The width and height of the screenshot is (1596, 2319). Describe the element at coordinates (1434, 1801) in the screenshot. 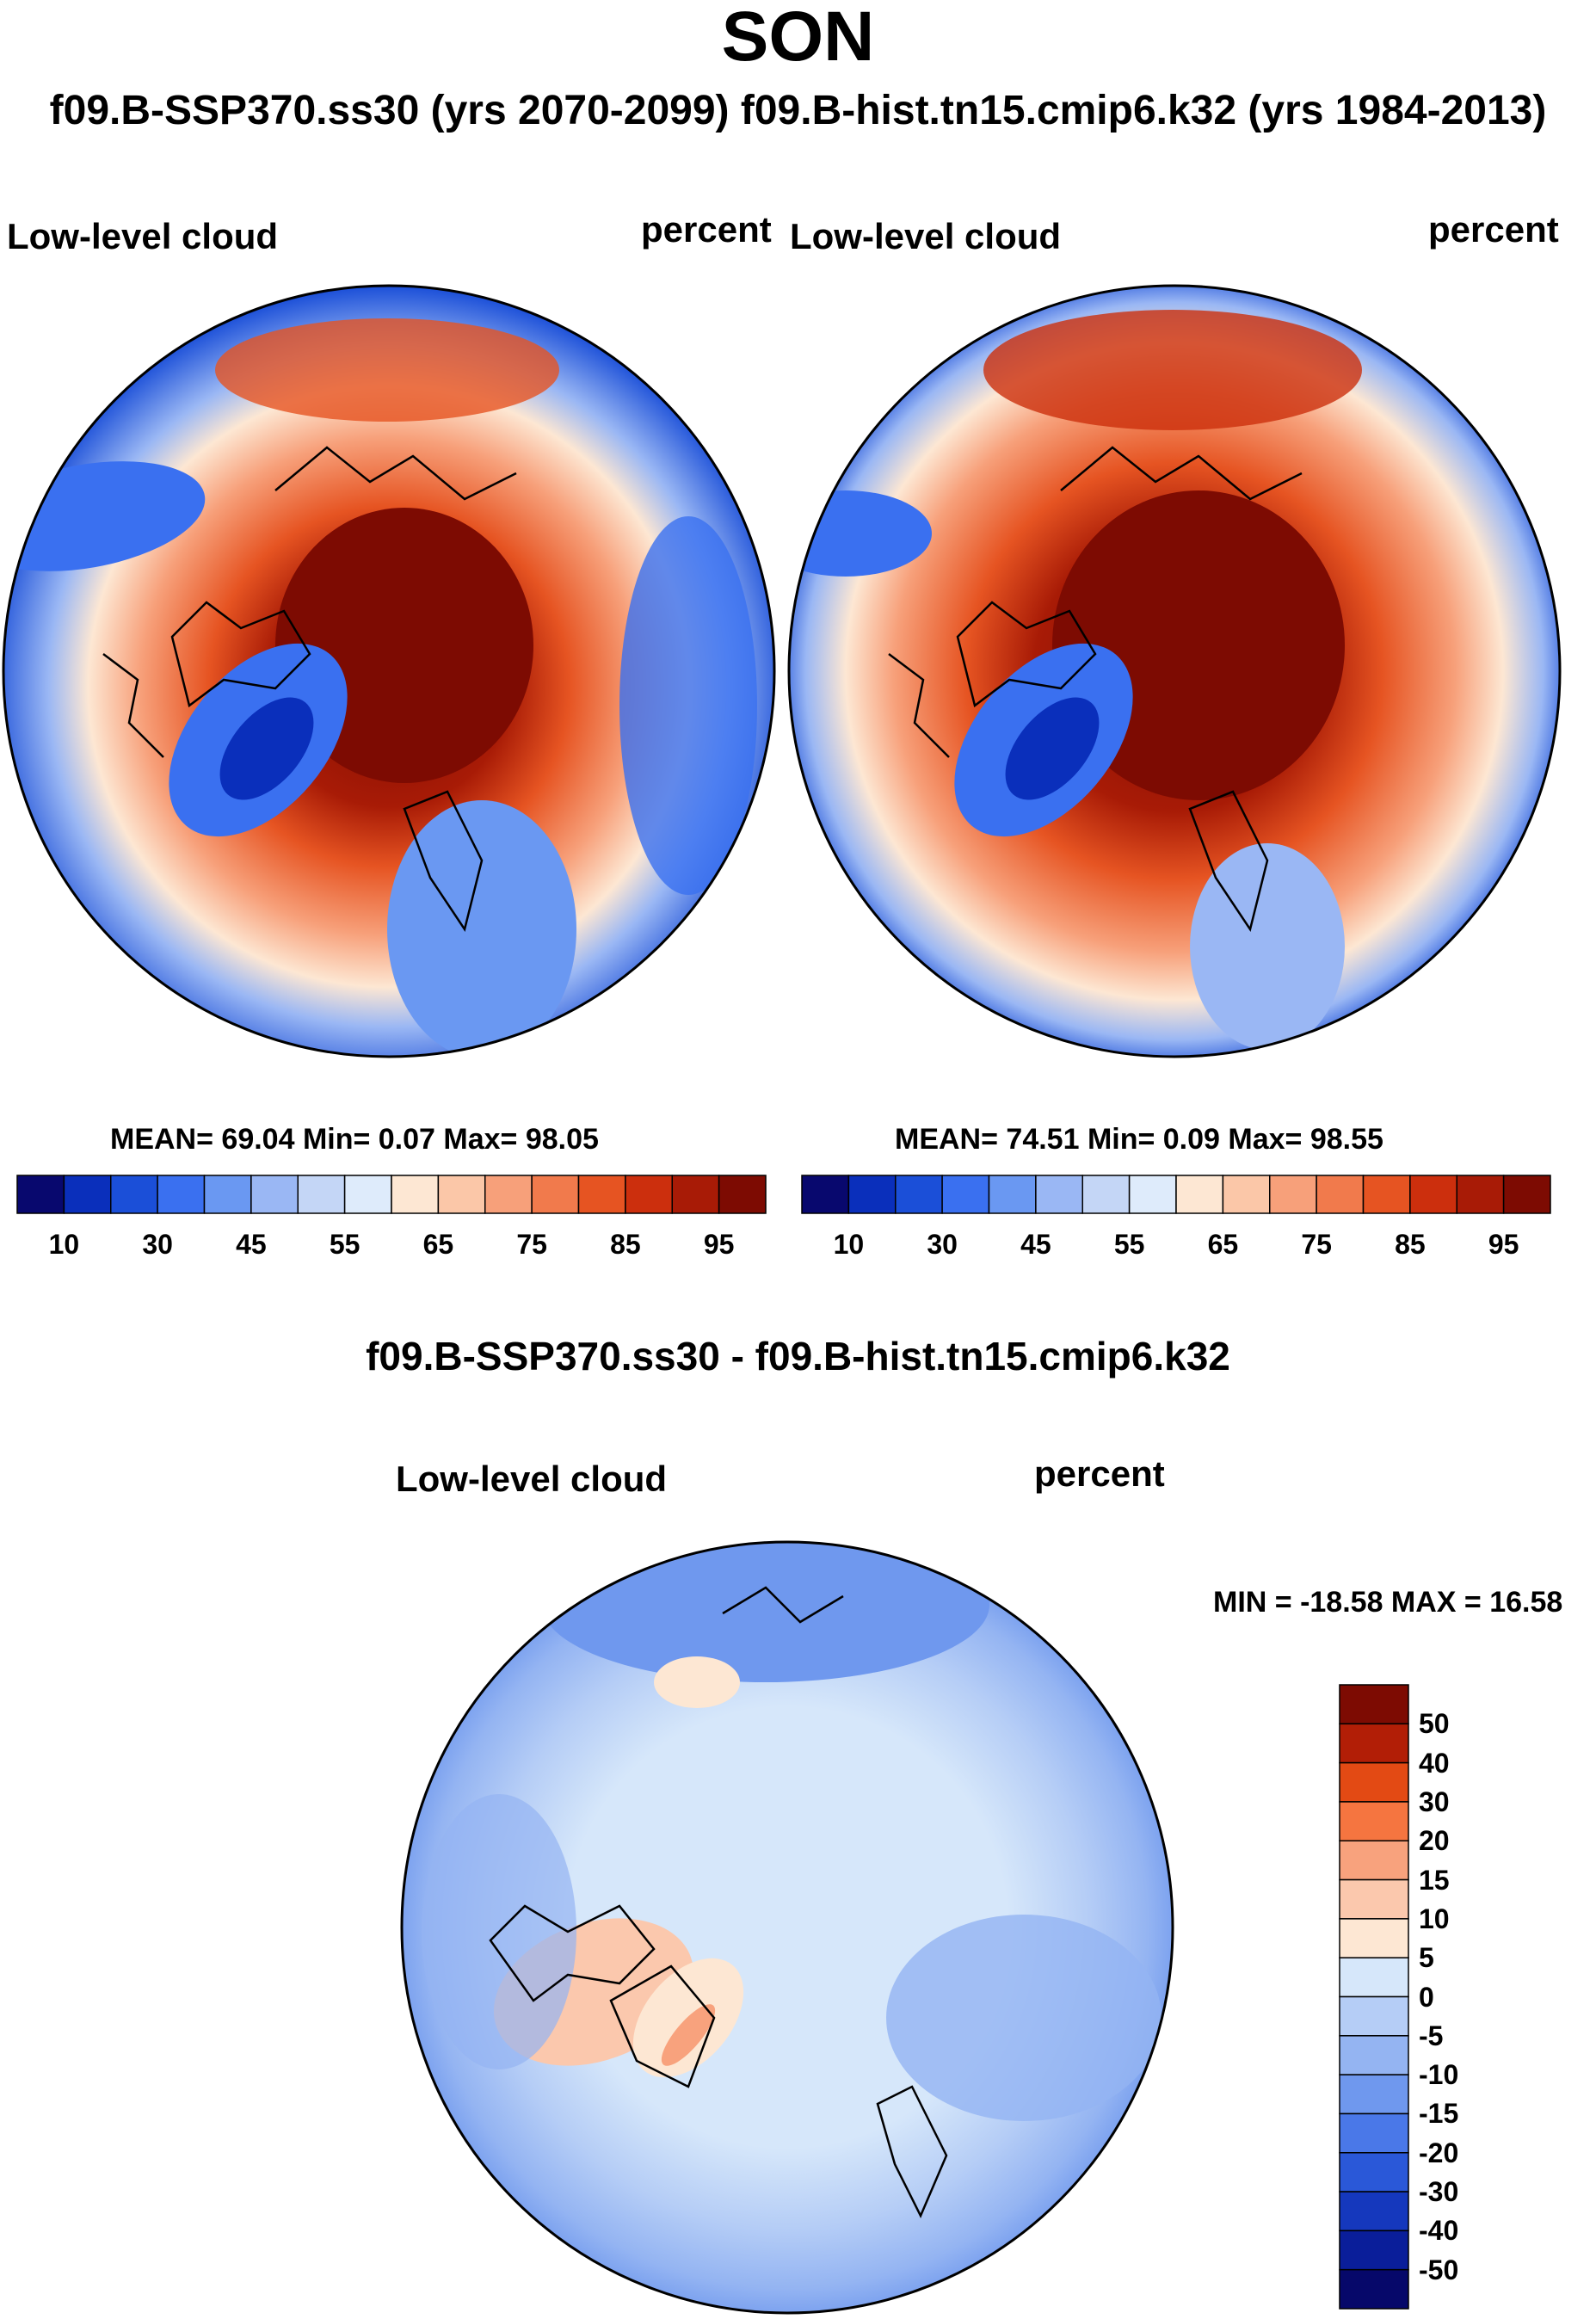

I see `difference-colorbar-tick-label: 30` at that location.